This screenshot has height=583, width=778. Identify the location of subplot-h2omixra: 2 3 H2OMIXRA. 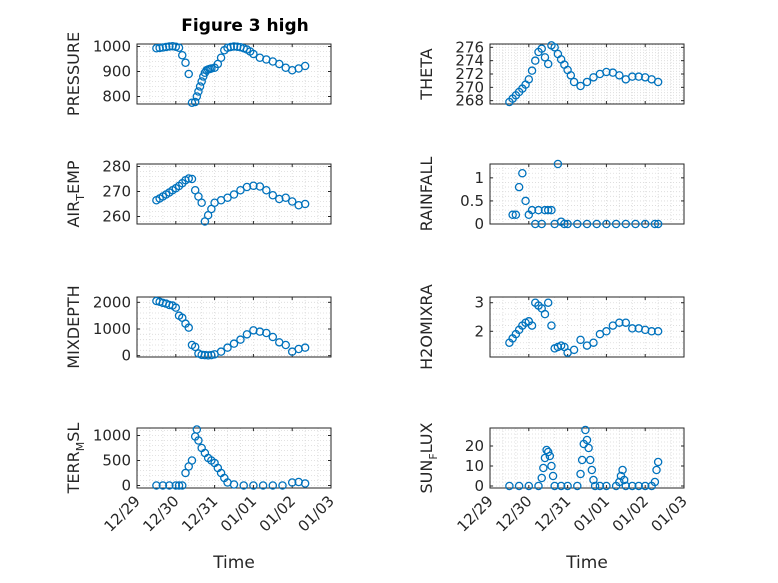
(551, 327).